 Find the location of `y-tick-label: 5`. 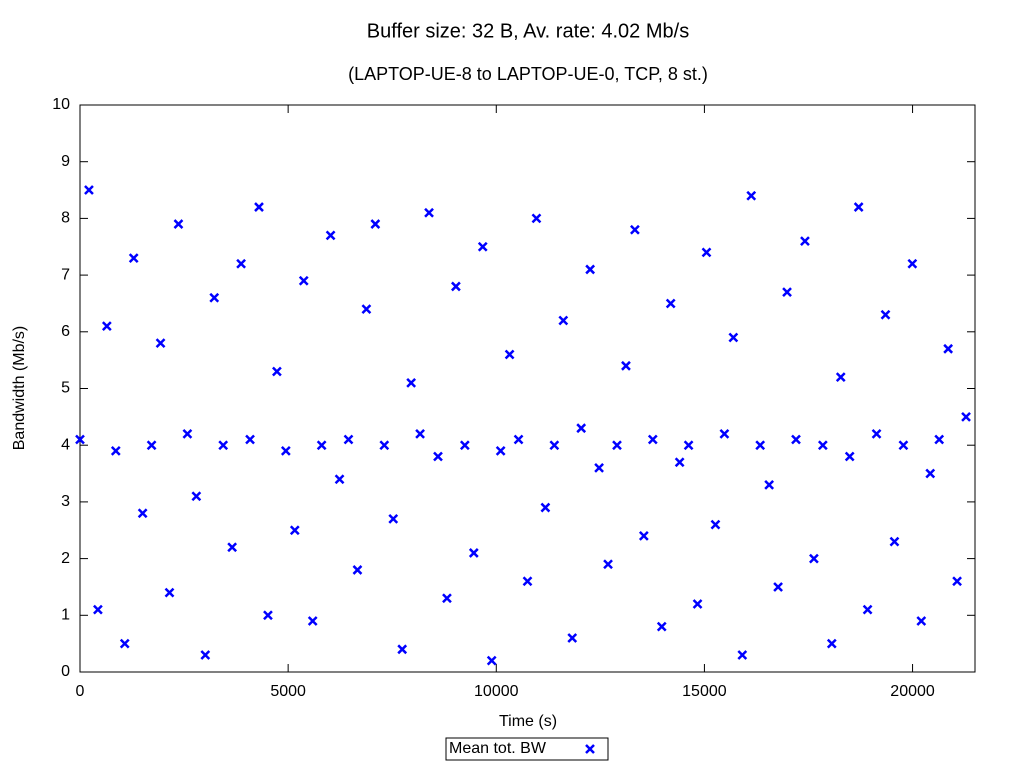

y-tick-label: 5 is located at coordinates (65, 388).